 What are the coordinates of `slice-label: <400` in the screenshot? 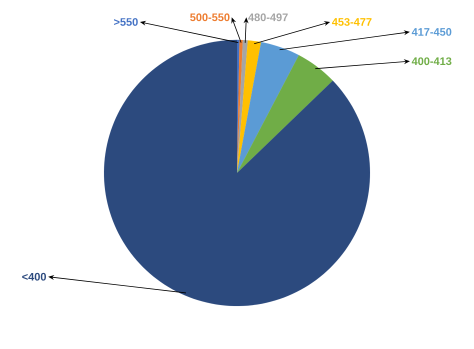 It's located at (34, 276).